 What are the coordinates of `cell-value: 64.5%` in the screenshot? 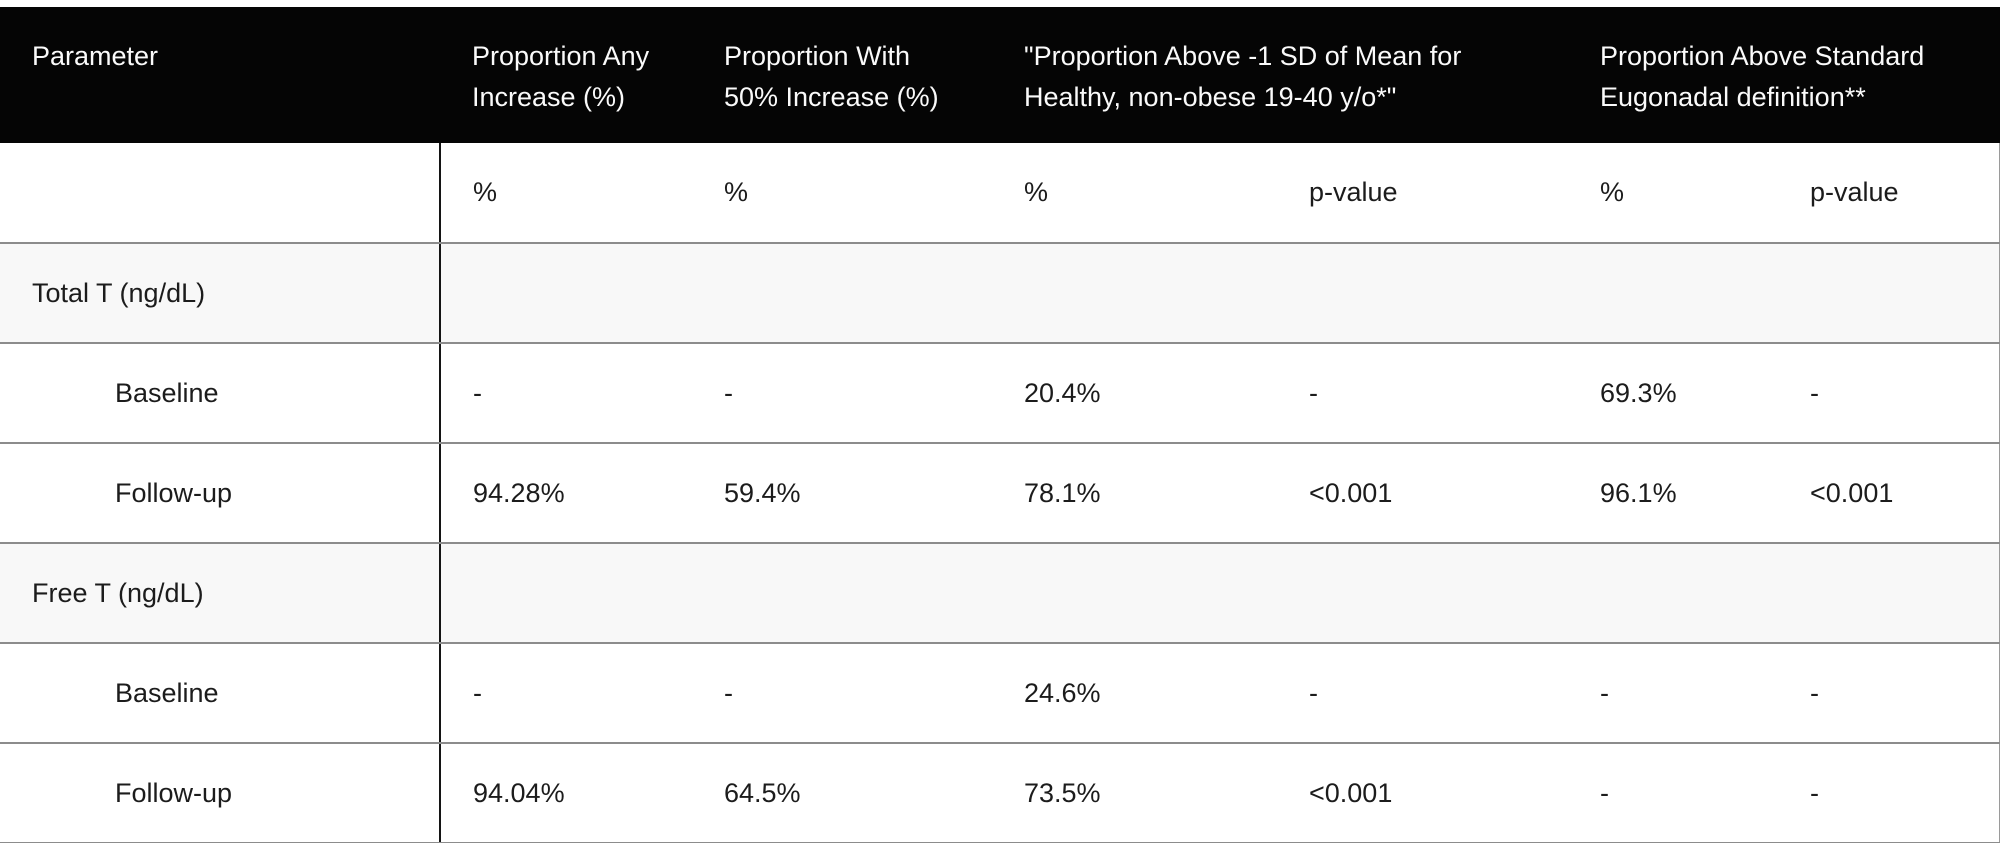 It's located at (842, 793).